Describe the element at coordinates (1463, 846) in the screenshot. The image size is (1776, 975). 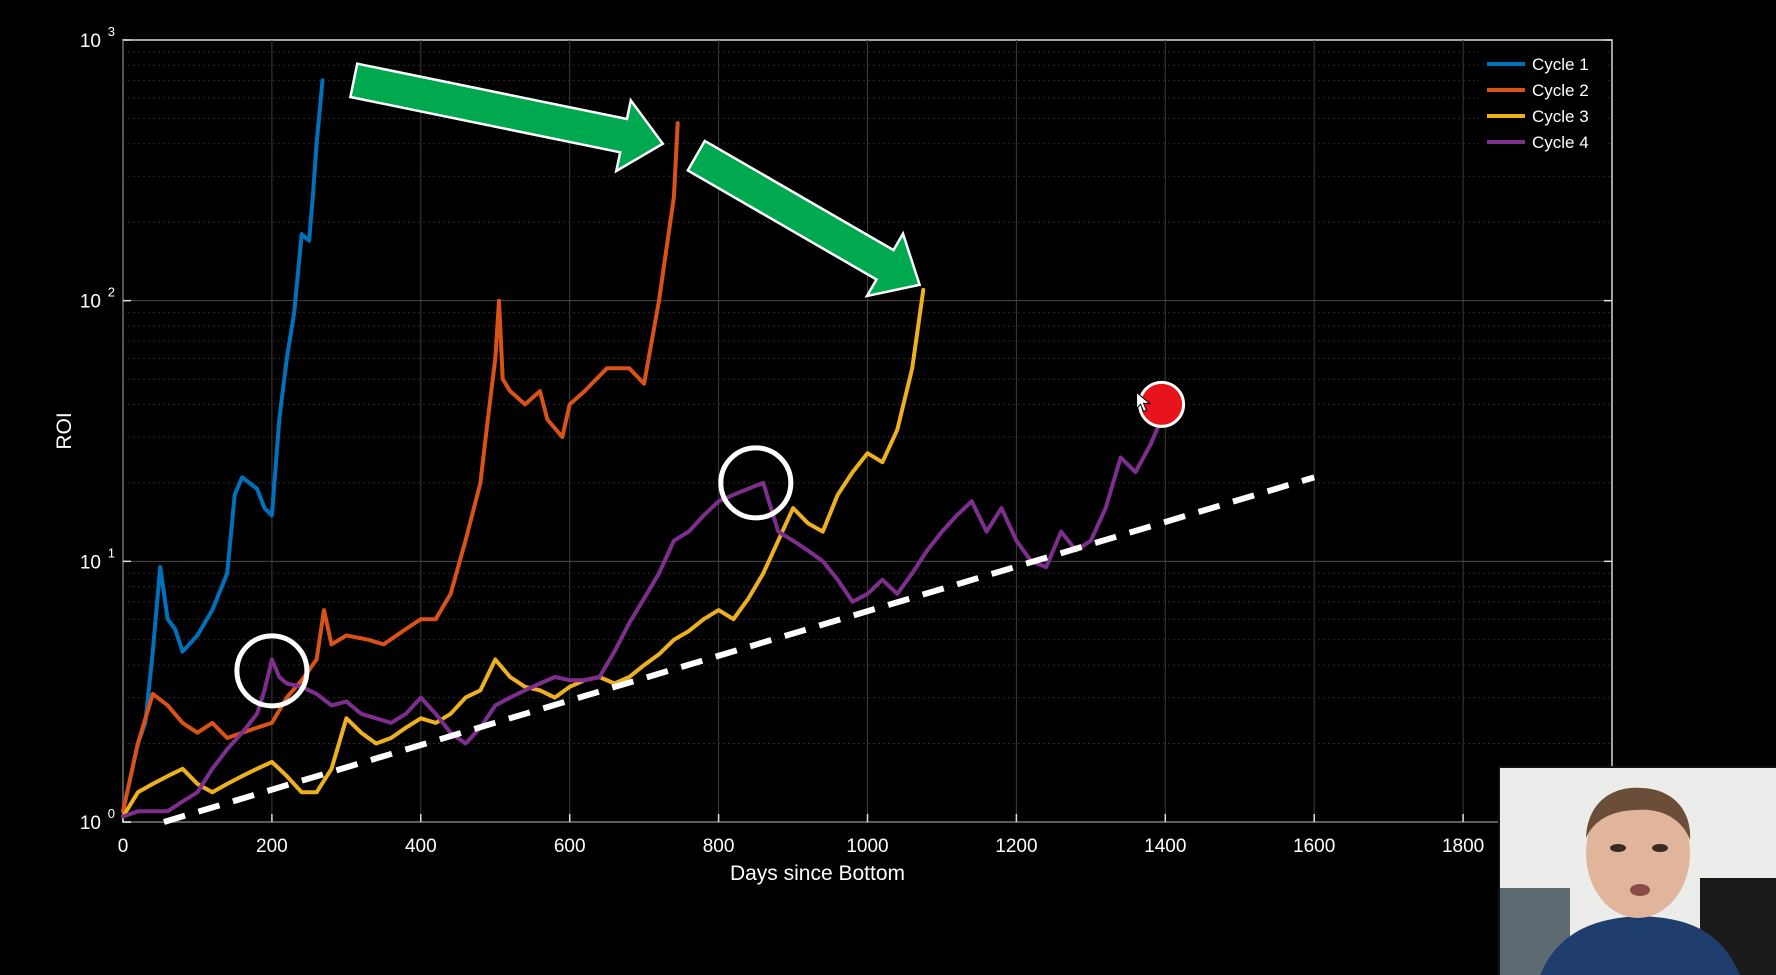
I see `x-tick-label: 1800` at that location.